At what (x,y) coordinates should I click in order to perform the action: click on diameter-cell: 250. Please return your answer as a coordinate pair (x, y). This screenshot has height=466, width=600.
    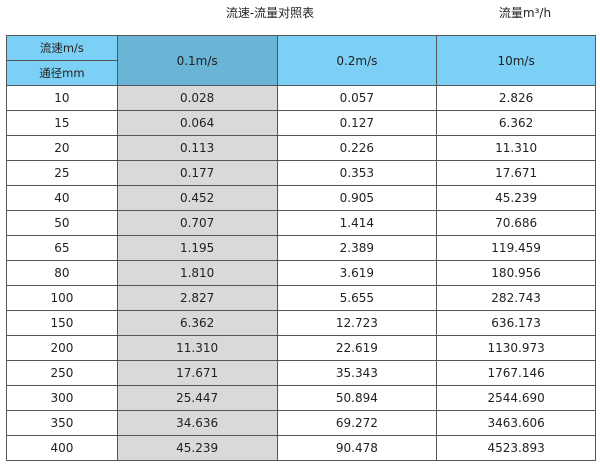
    Looking at the image, I should click on (62, 373).